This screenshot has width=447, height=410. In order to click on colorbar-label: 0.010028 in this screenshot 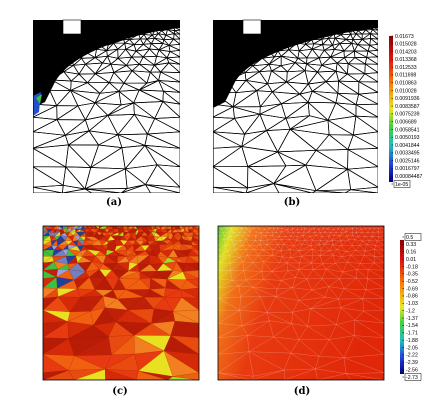, I will do `click(406, 91)`.